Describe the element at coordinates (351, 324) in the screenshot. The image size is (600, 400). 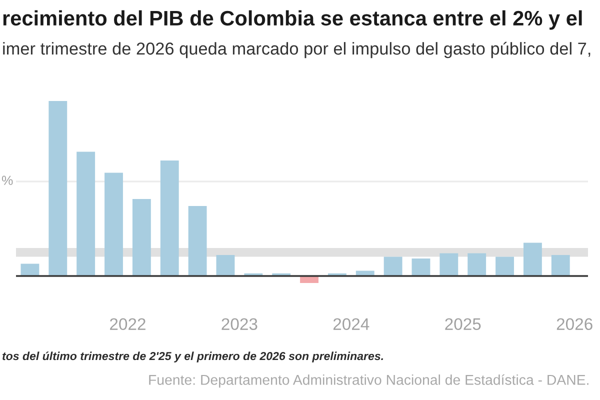
I see `x-tick-label: 2024` at that location.